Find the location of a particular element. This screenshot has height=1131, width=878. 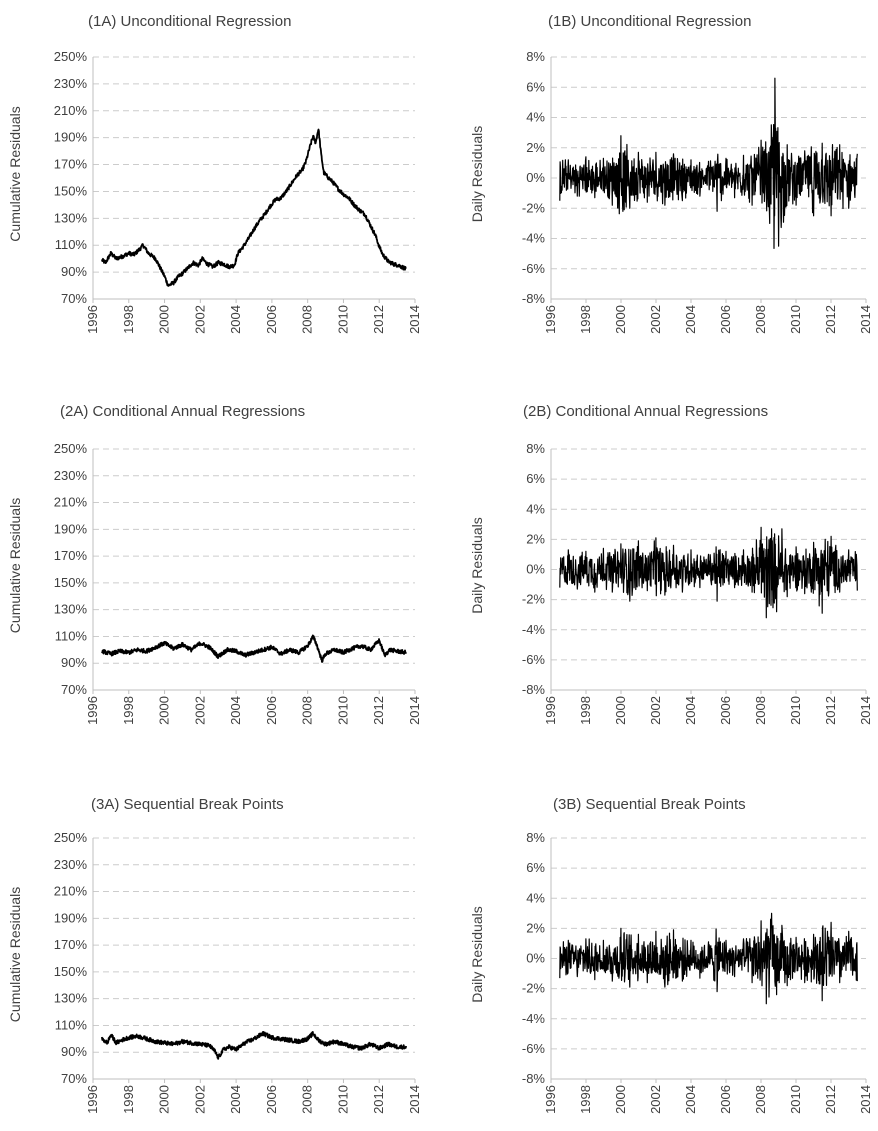

chart-title: (1A) Unconditional Regression is located at coordinates (189, 21).